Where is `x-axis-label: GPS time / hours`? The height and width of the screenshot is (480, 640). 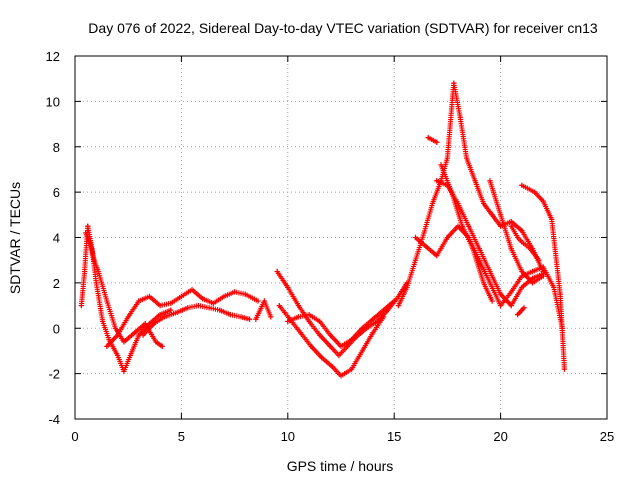 x-axis-label: GPS time / hours is located at coordinates (340, 466).